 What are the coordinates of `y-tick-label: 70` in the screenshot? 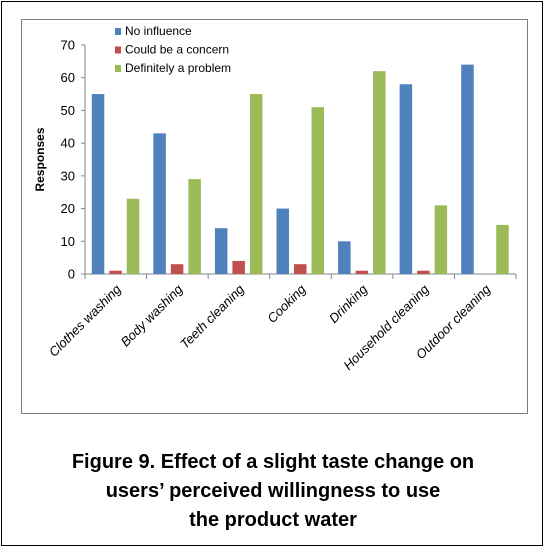 It's located at (68, 45).